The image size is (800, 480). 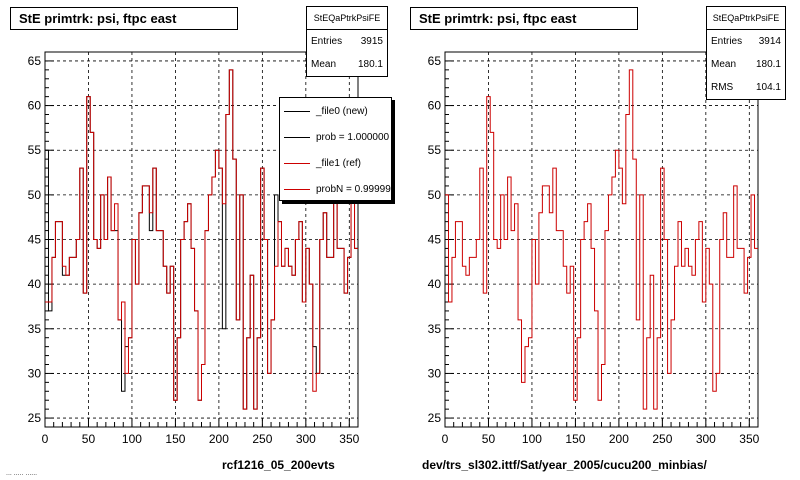 What do you see at coordinates (746, 41) in the screenshot?
I see `stats-entries-row: Entries 3914` at bounding box center [746, 41].